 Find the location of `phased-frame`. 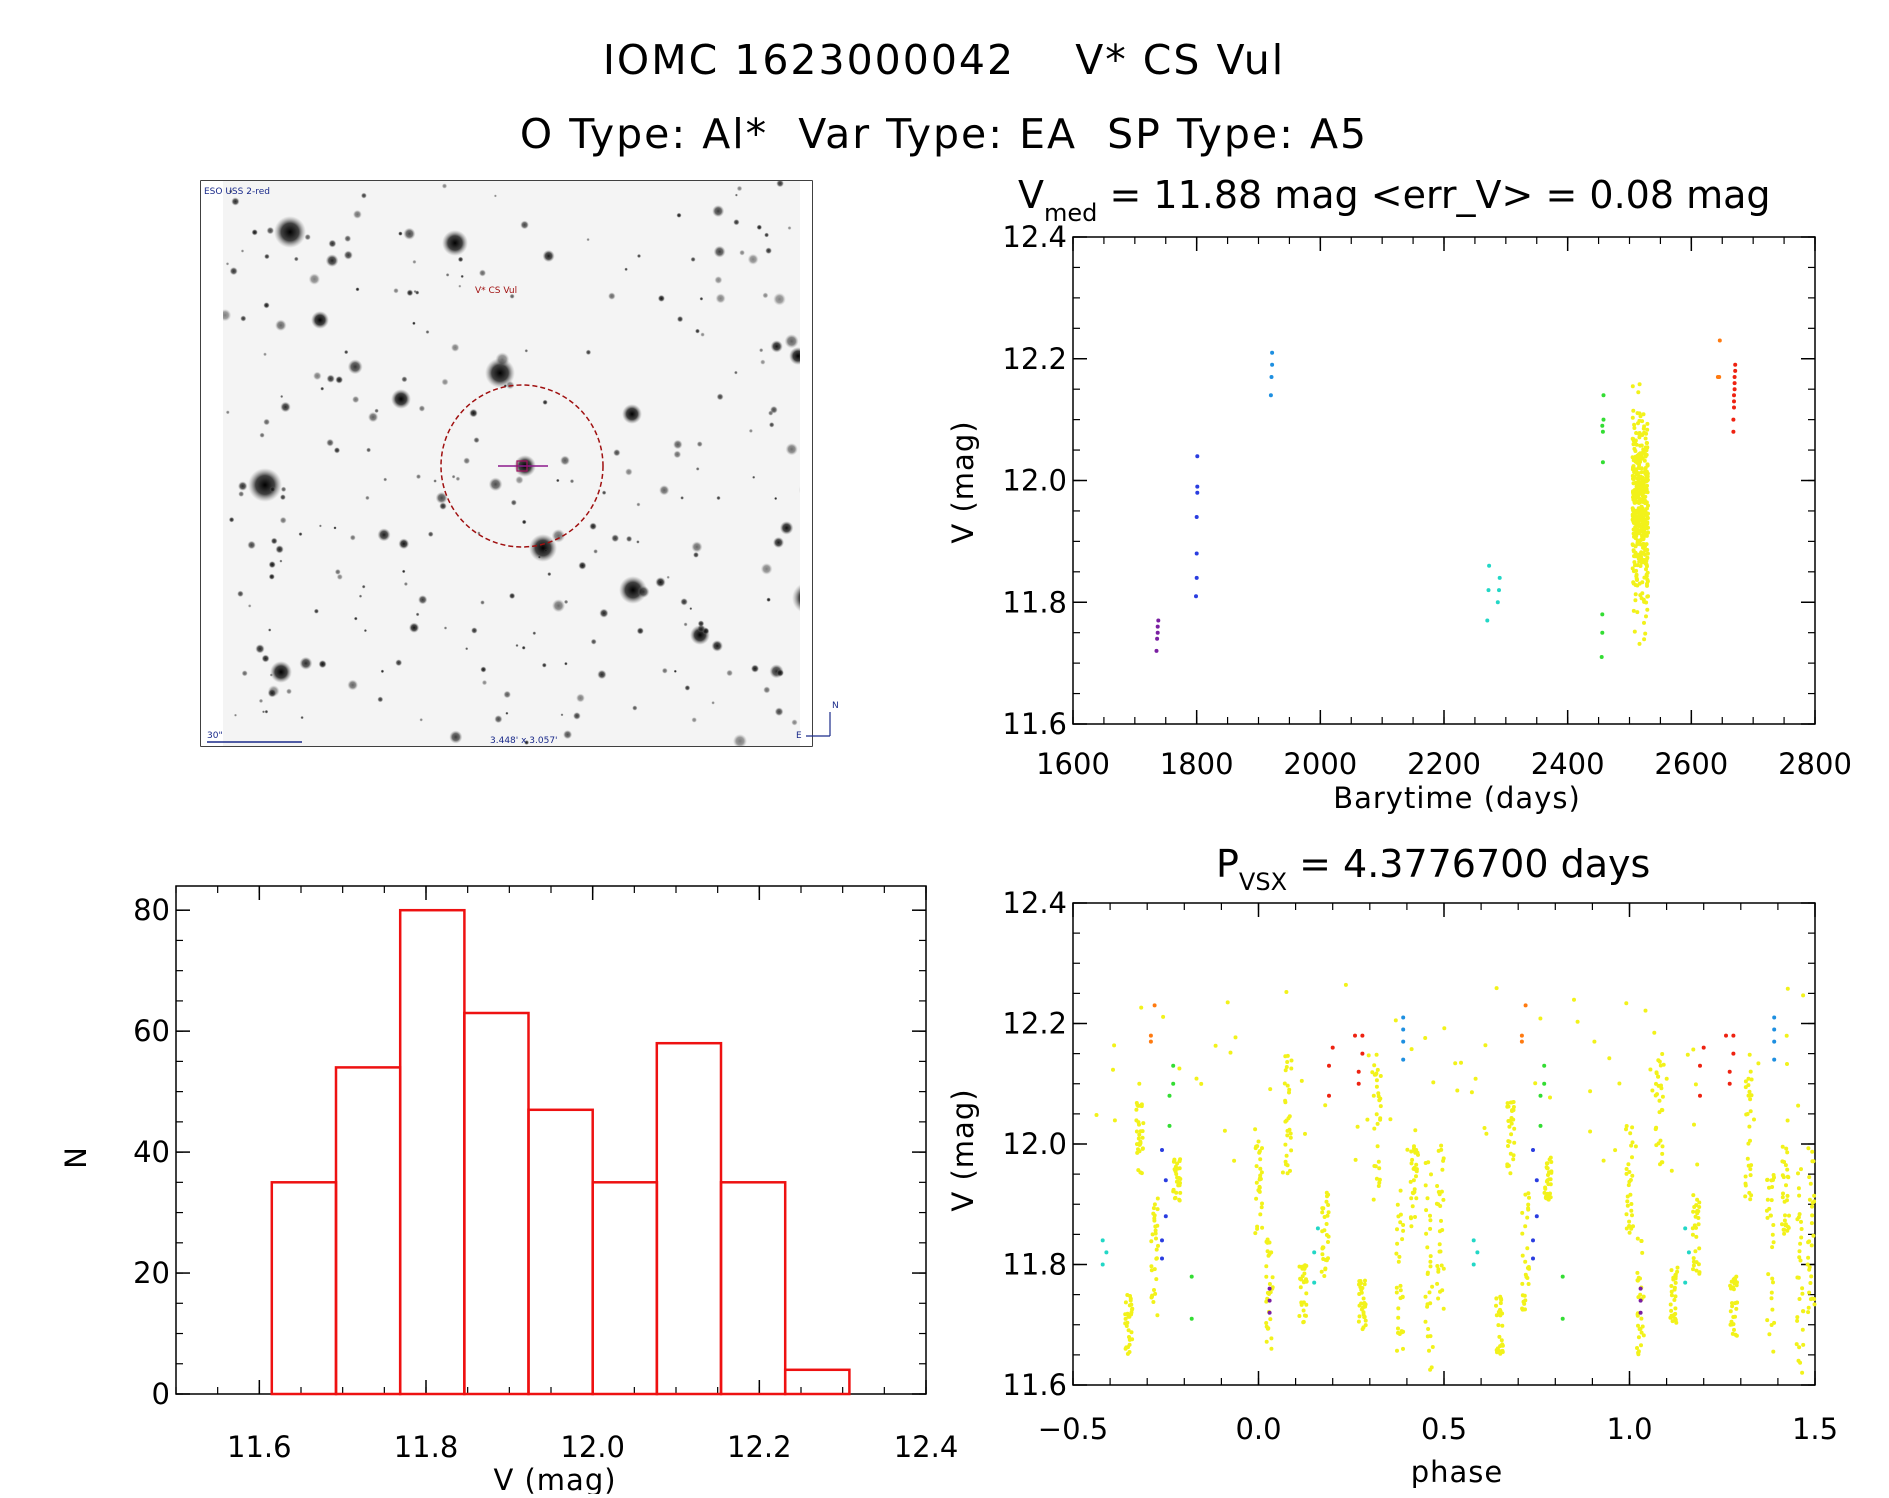

phased-frame is located at coordinates (1444, 1144).